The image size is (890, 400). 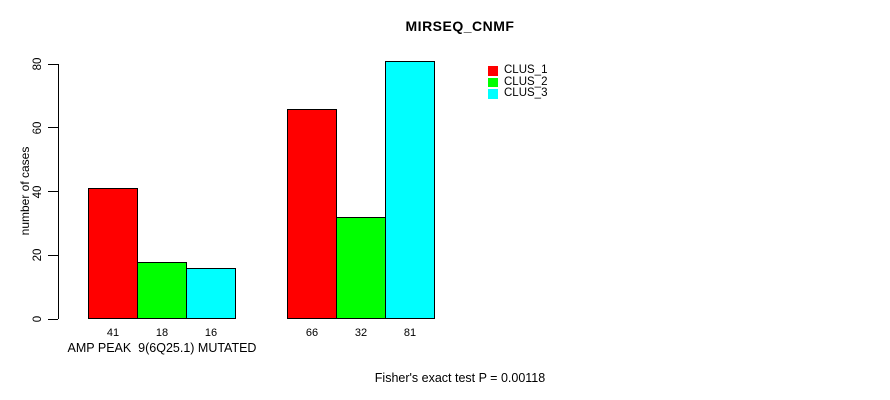 I want to click on bar-value-label: 18, so click(x=162, y=333).